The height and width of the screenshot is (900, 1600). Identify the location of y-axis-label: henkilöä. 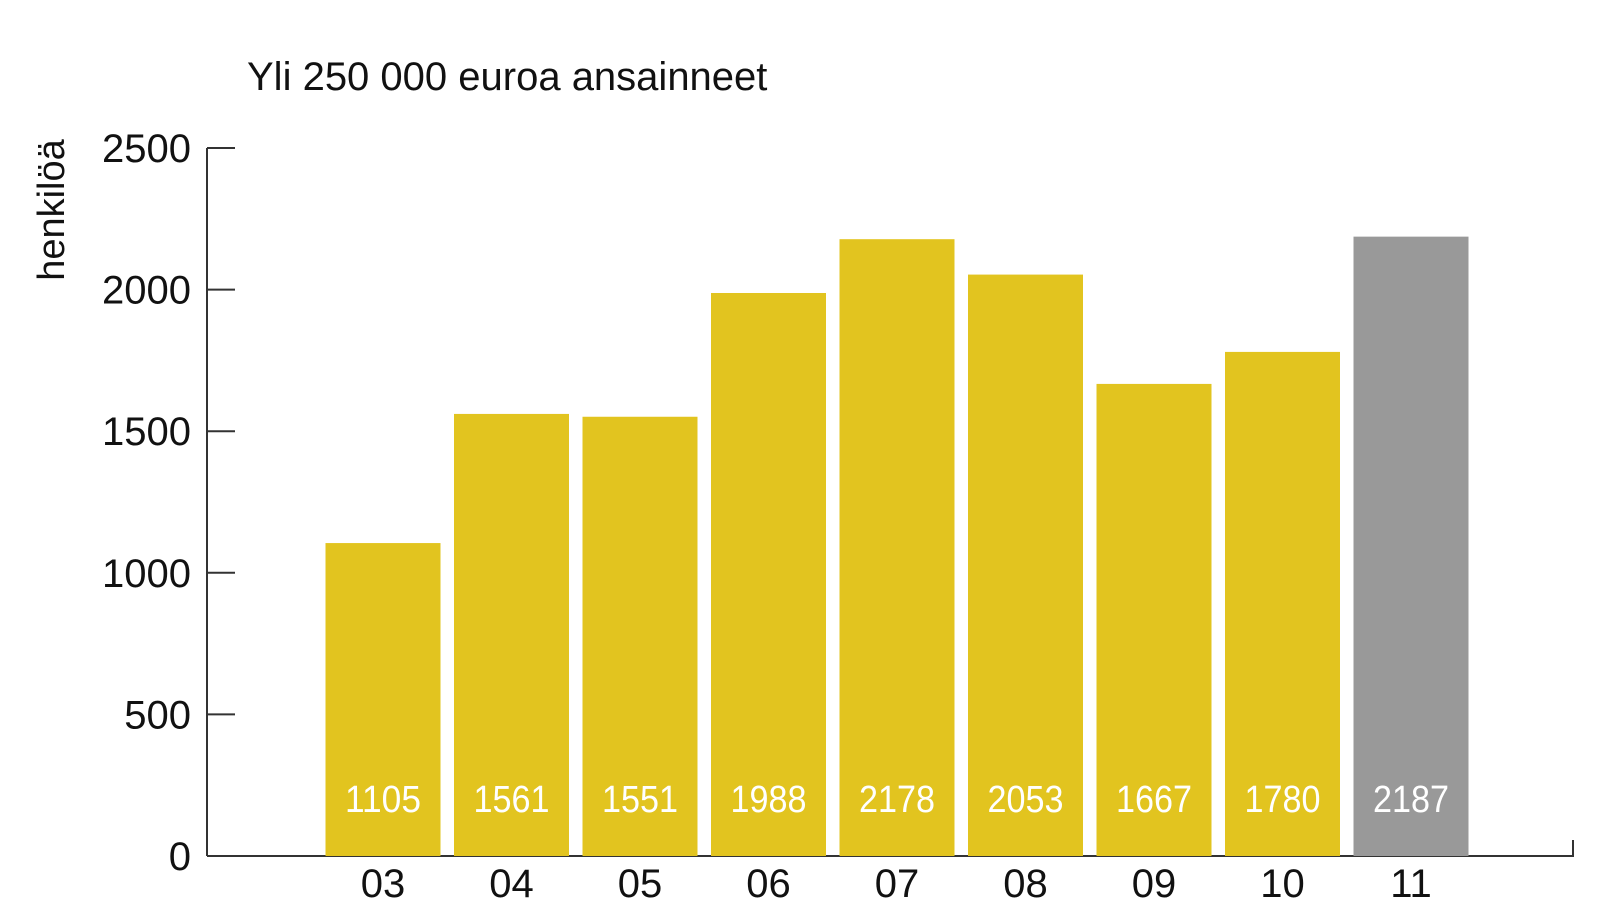
(52, 209).